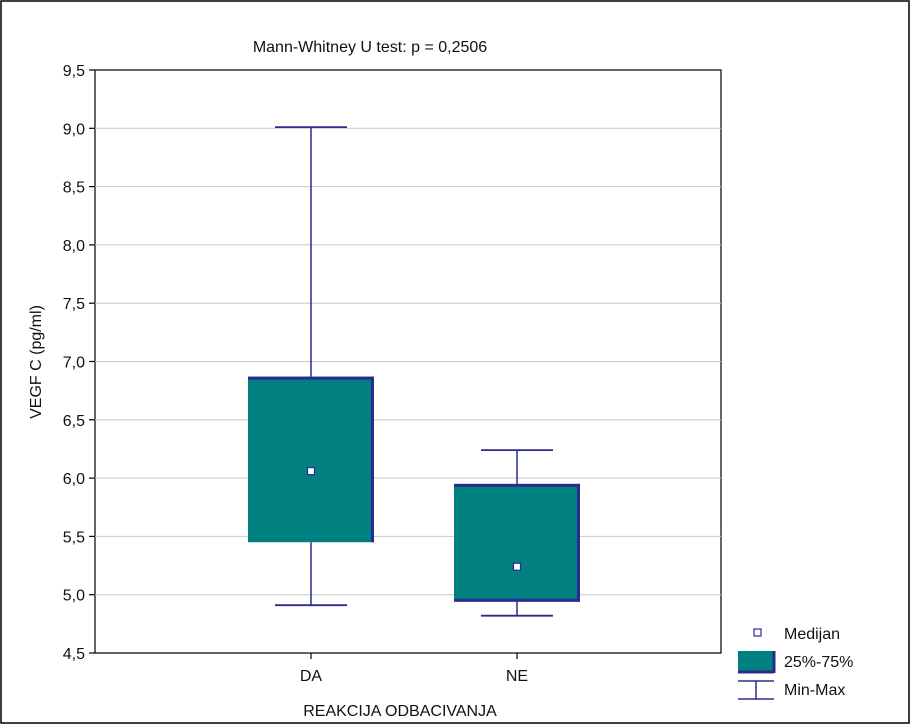 This screenshot has height=724, width=910. Describe the element at coordinates (74, 246) in the screenshot. I see `y-tick-label: 8,0` at that location.